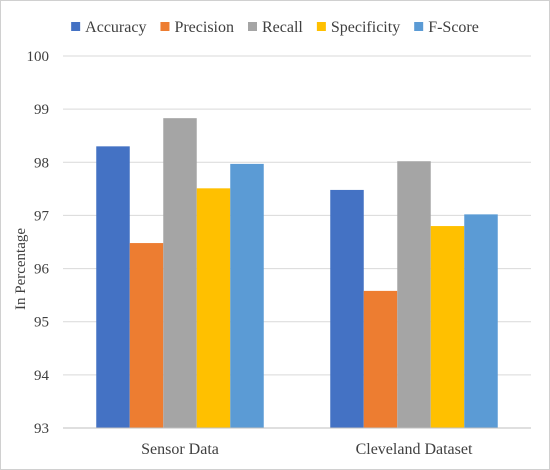 This screenshot has width=550, height=470. Describe the element at coordinates (41, 163) in the screenshot. I see `y-tick-label: 98` at that location.